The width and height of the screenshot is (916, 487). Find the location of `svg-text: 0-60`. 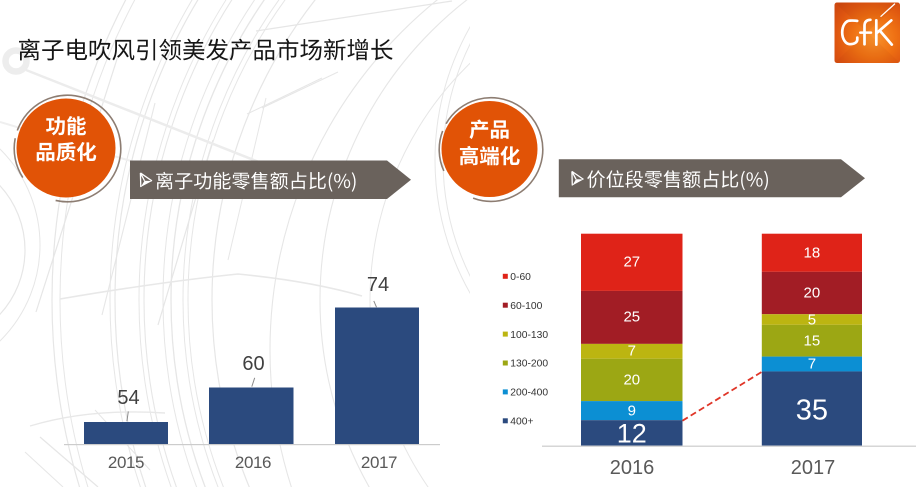

svg-text: 0-60 is located at coordinates (520, 277).